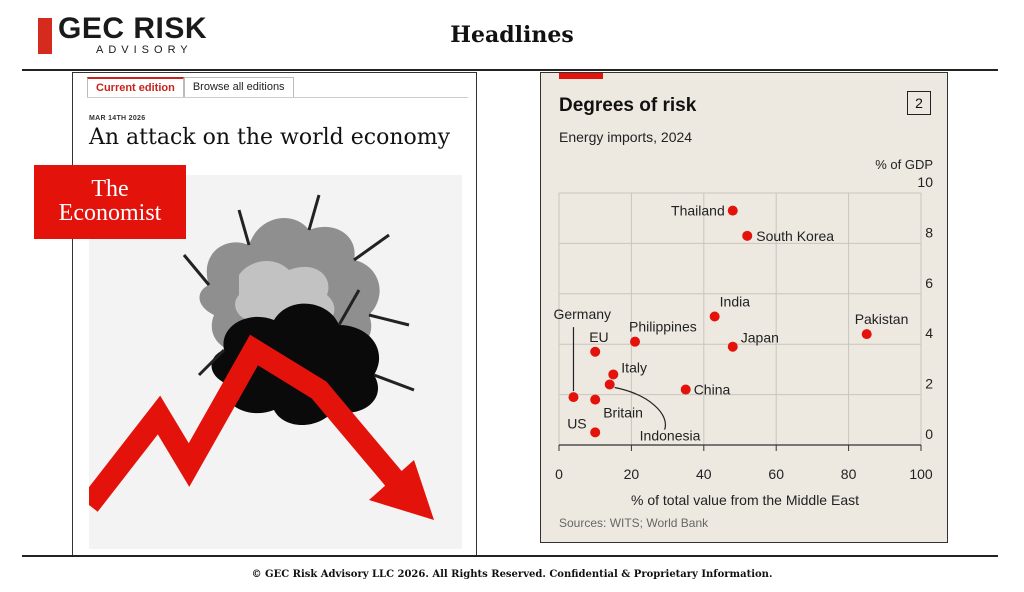 The image size is (1024, 592). What do you see at coordinates (110, 189) in the screenshot?
I see `logo-line-the: The` at bounding box center [110, 189].